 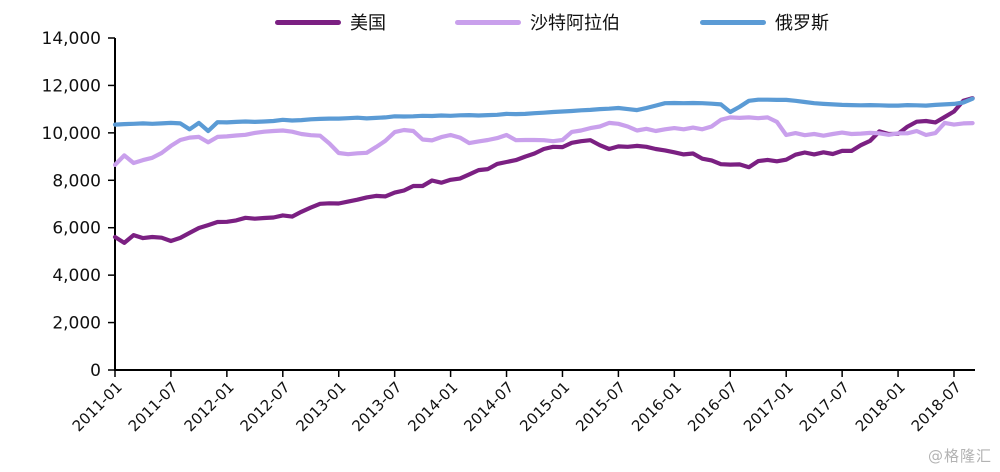 I want to click on x-tick-label: 2012-01, so click(x=209, y=406).